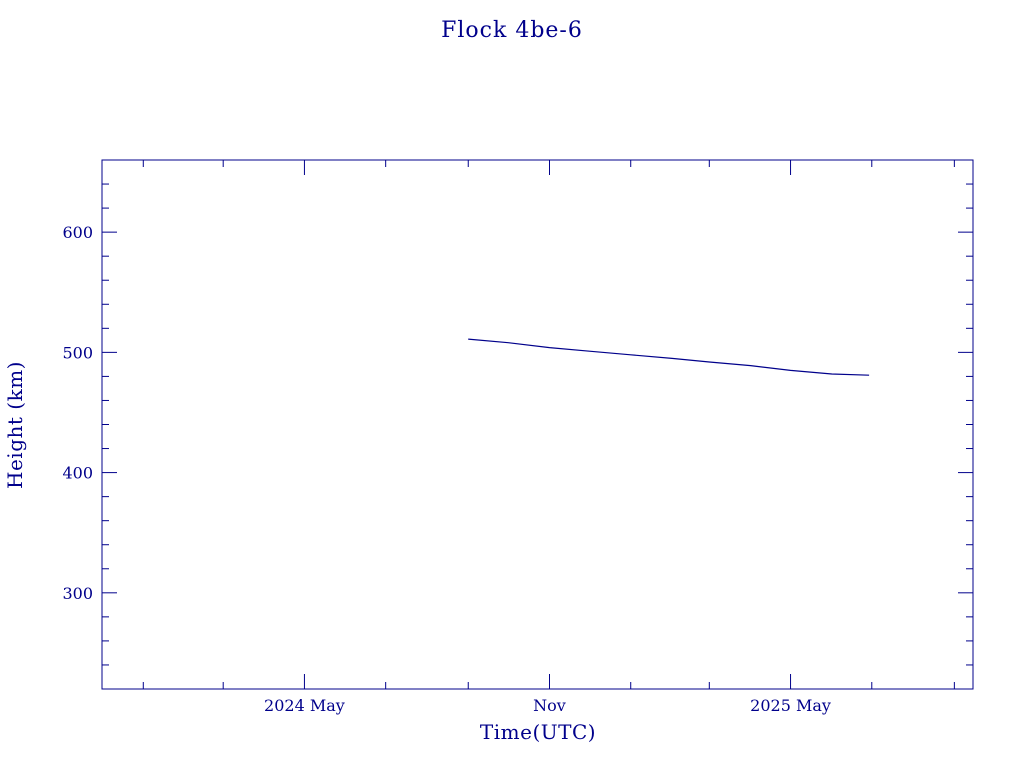 Image resolution: width=1024 pixels, height=768 pixels. I want to click on x-tick-label: 2025 May, so click(790, 705).